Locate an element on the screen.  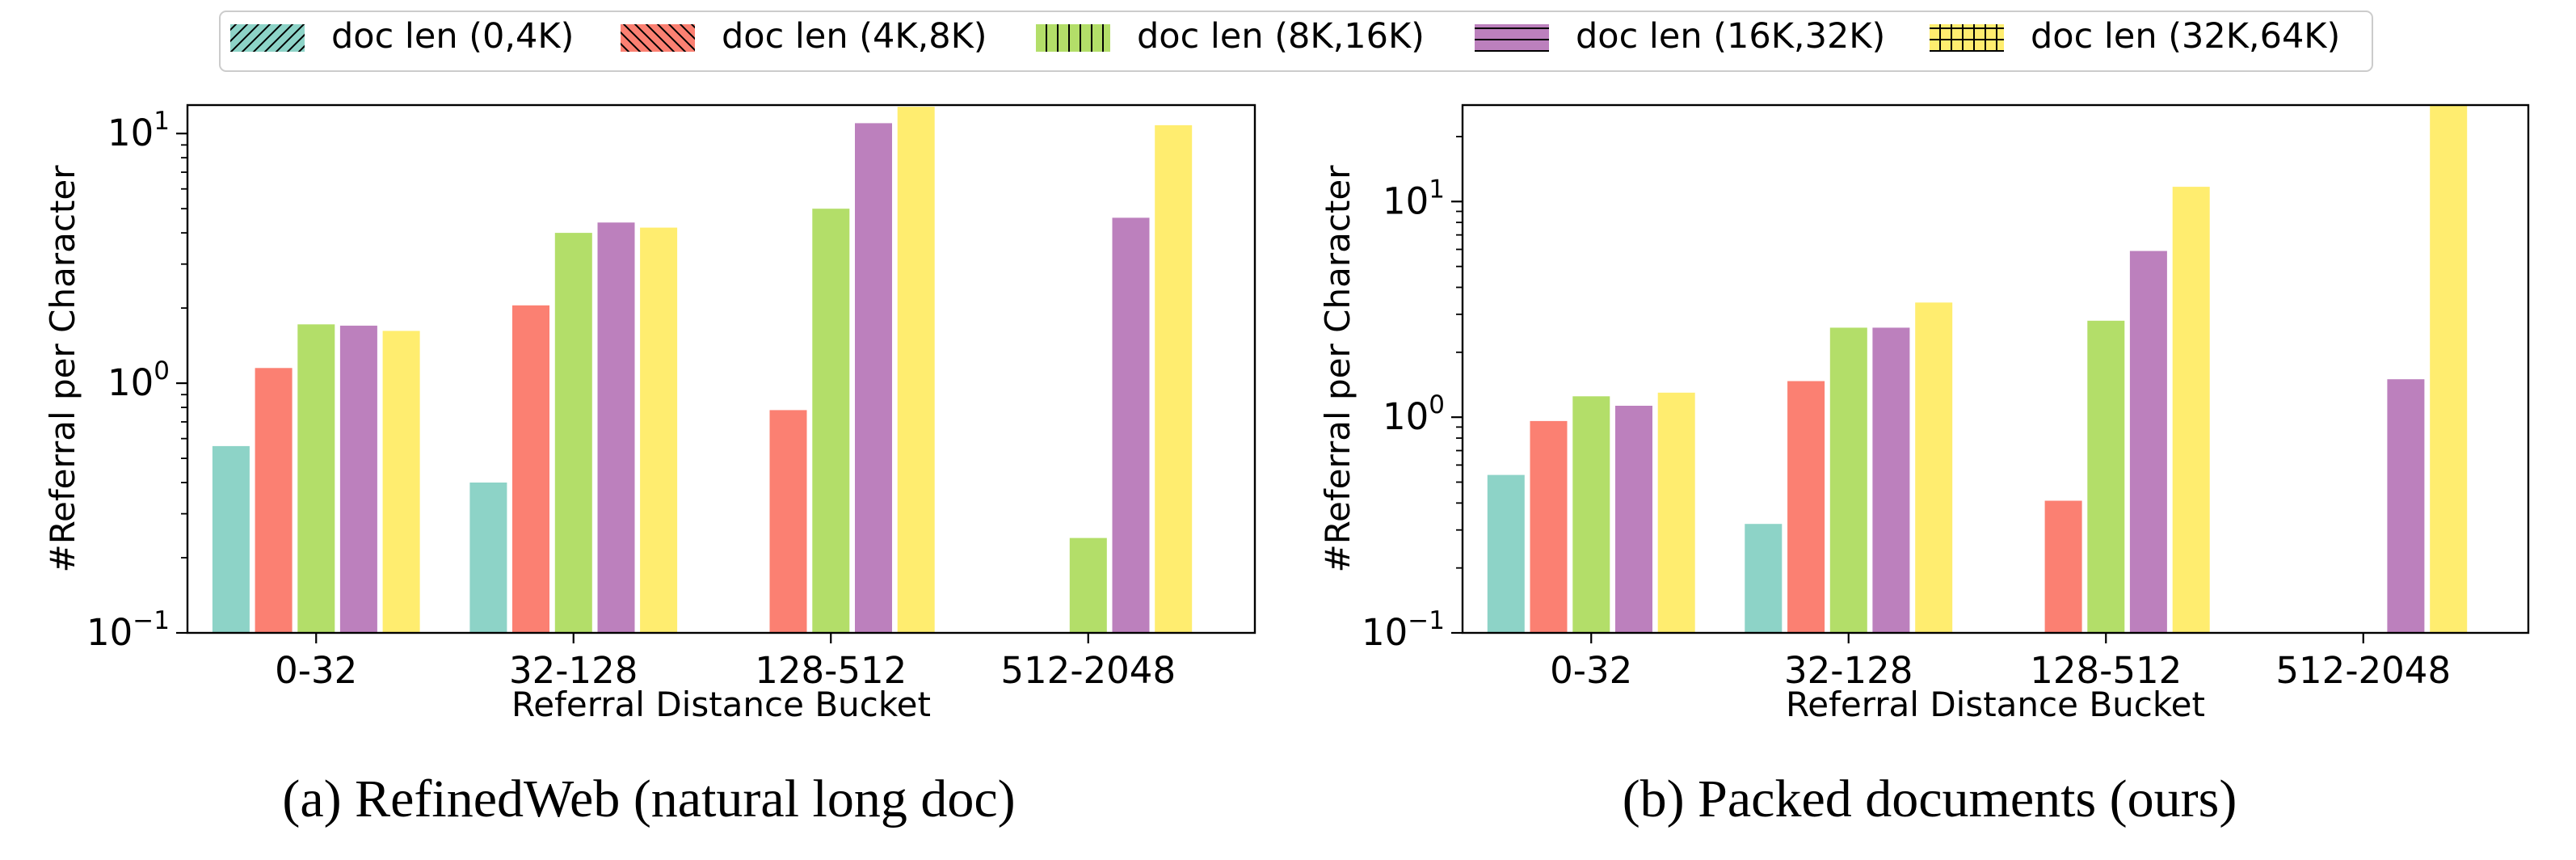
legend-label: doc len (0,4K) is located at coordinates (452, 37).